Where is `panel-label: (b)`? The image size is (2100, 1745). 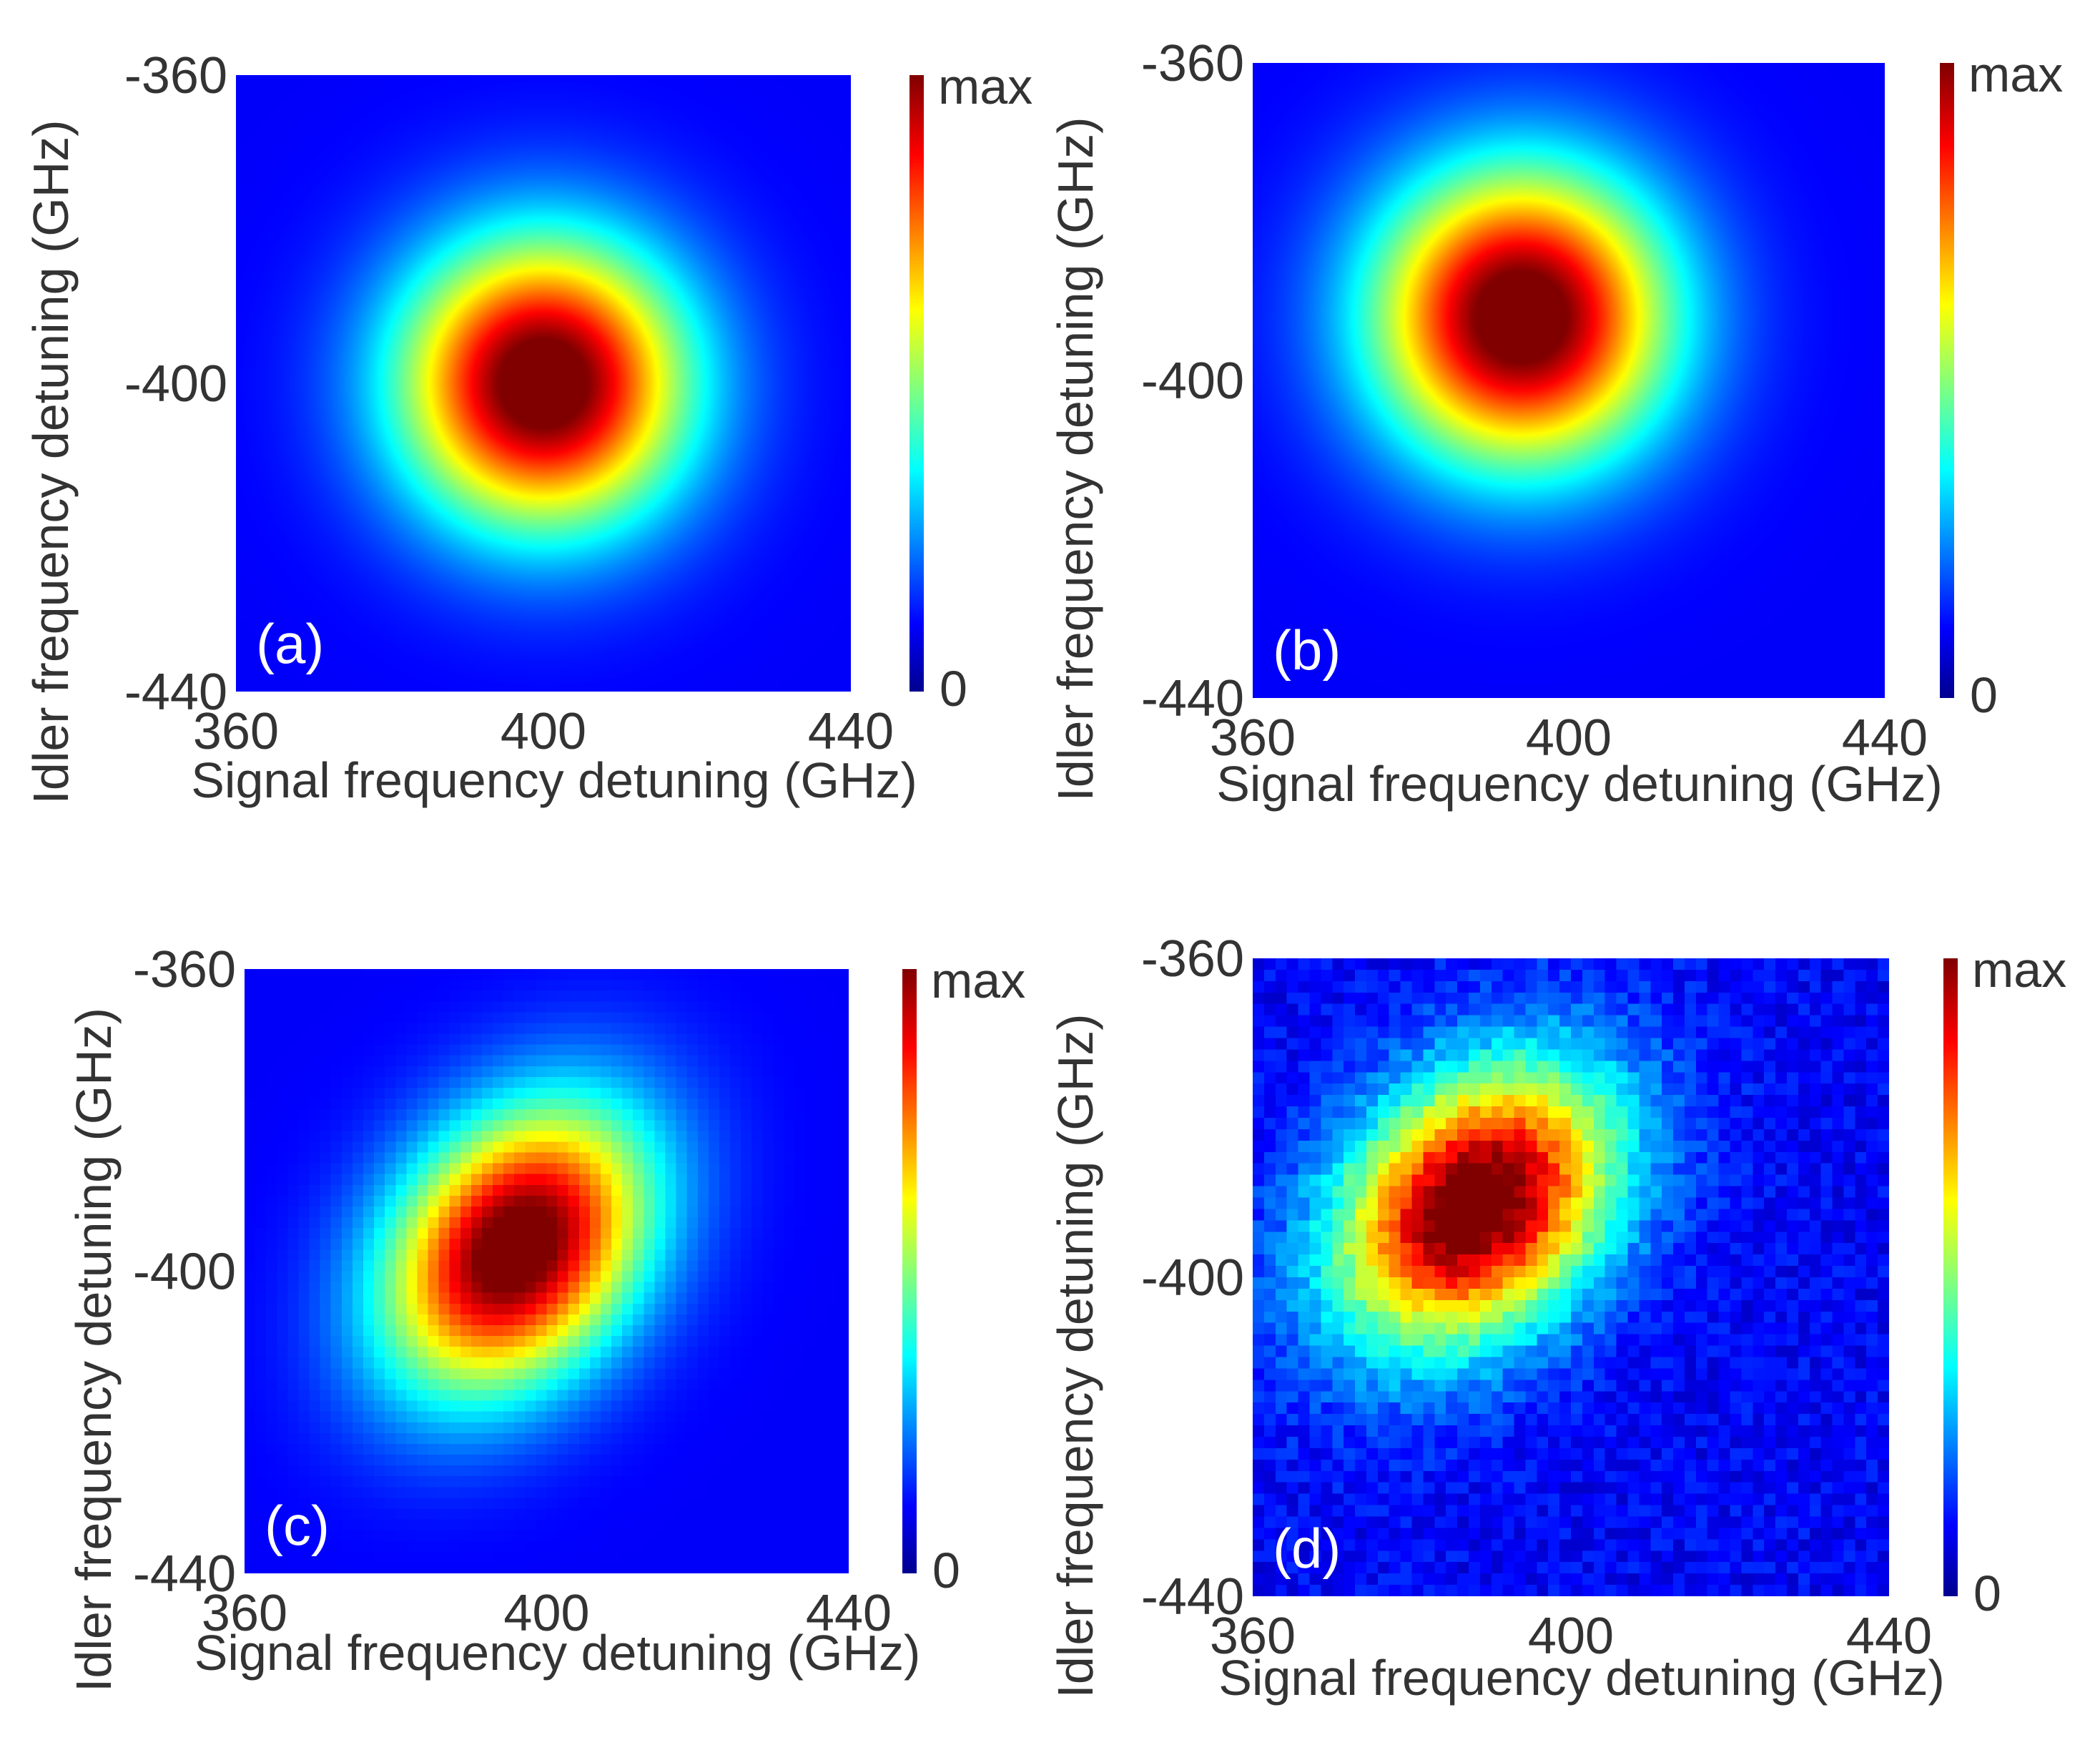 panel-label: (b) is located at coordinates (1307, 650).